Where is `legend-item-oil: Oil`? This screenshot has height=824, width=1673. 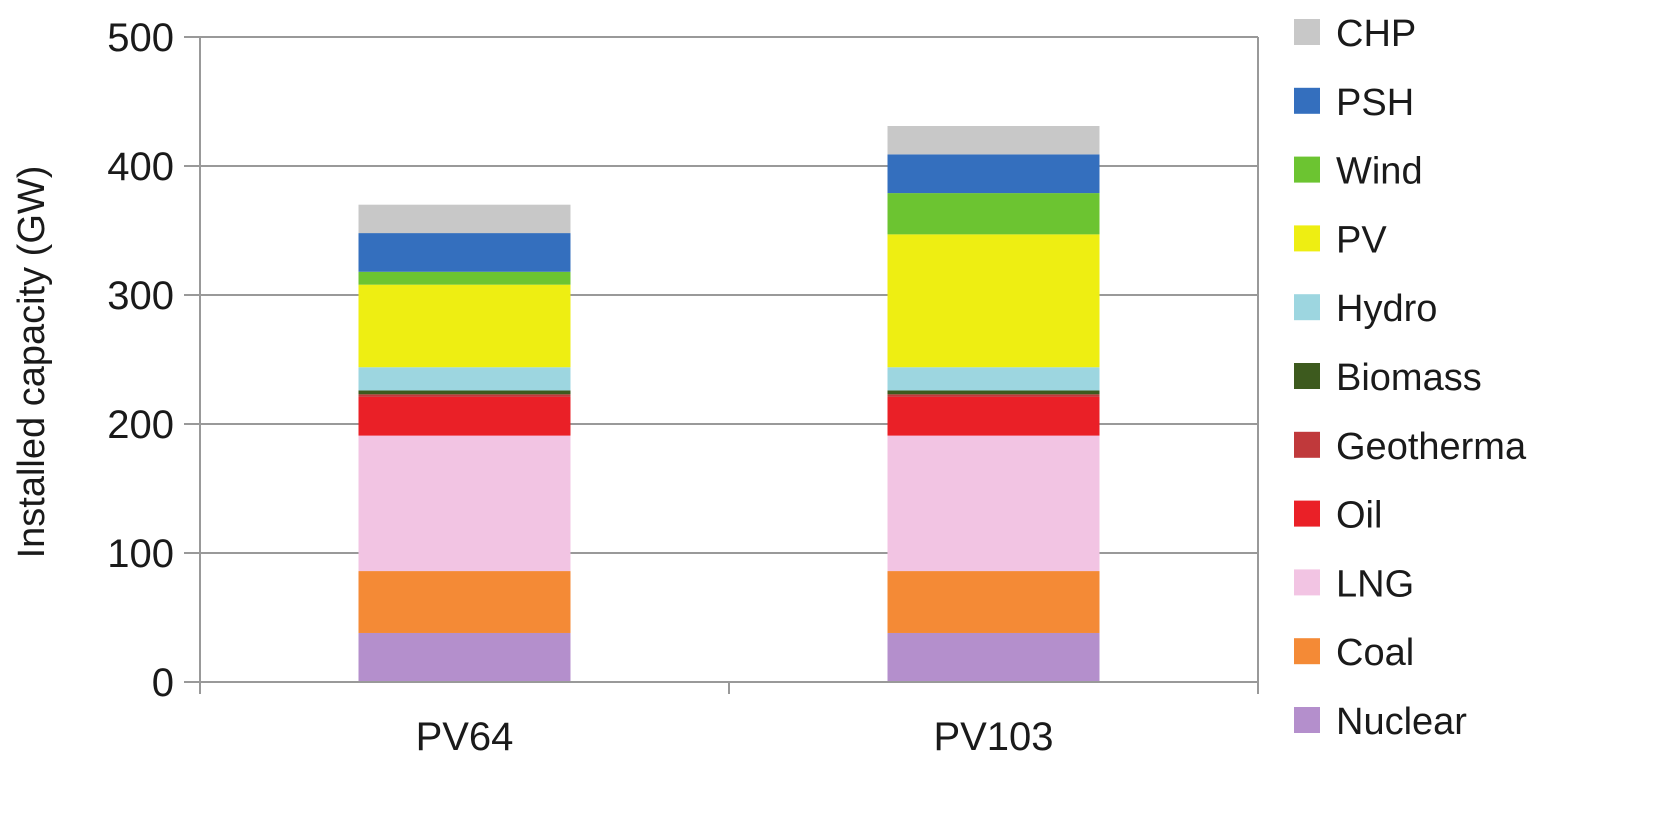 legend-item-oil: Oil is located at coordinates (1338, 516).